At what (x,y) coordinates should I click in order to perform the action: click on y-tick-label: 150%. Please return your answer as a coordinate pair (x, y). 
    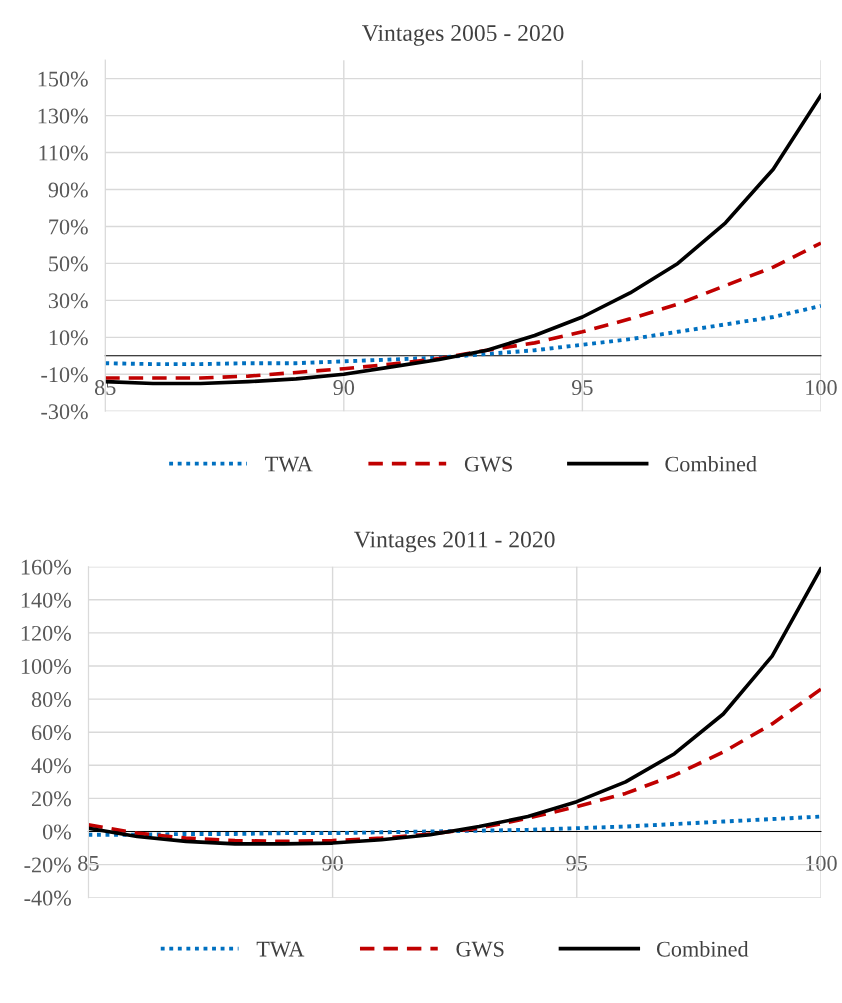
    Looking at the image, I should click on (63, 79).